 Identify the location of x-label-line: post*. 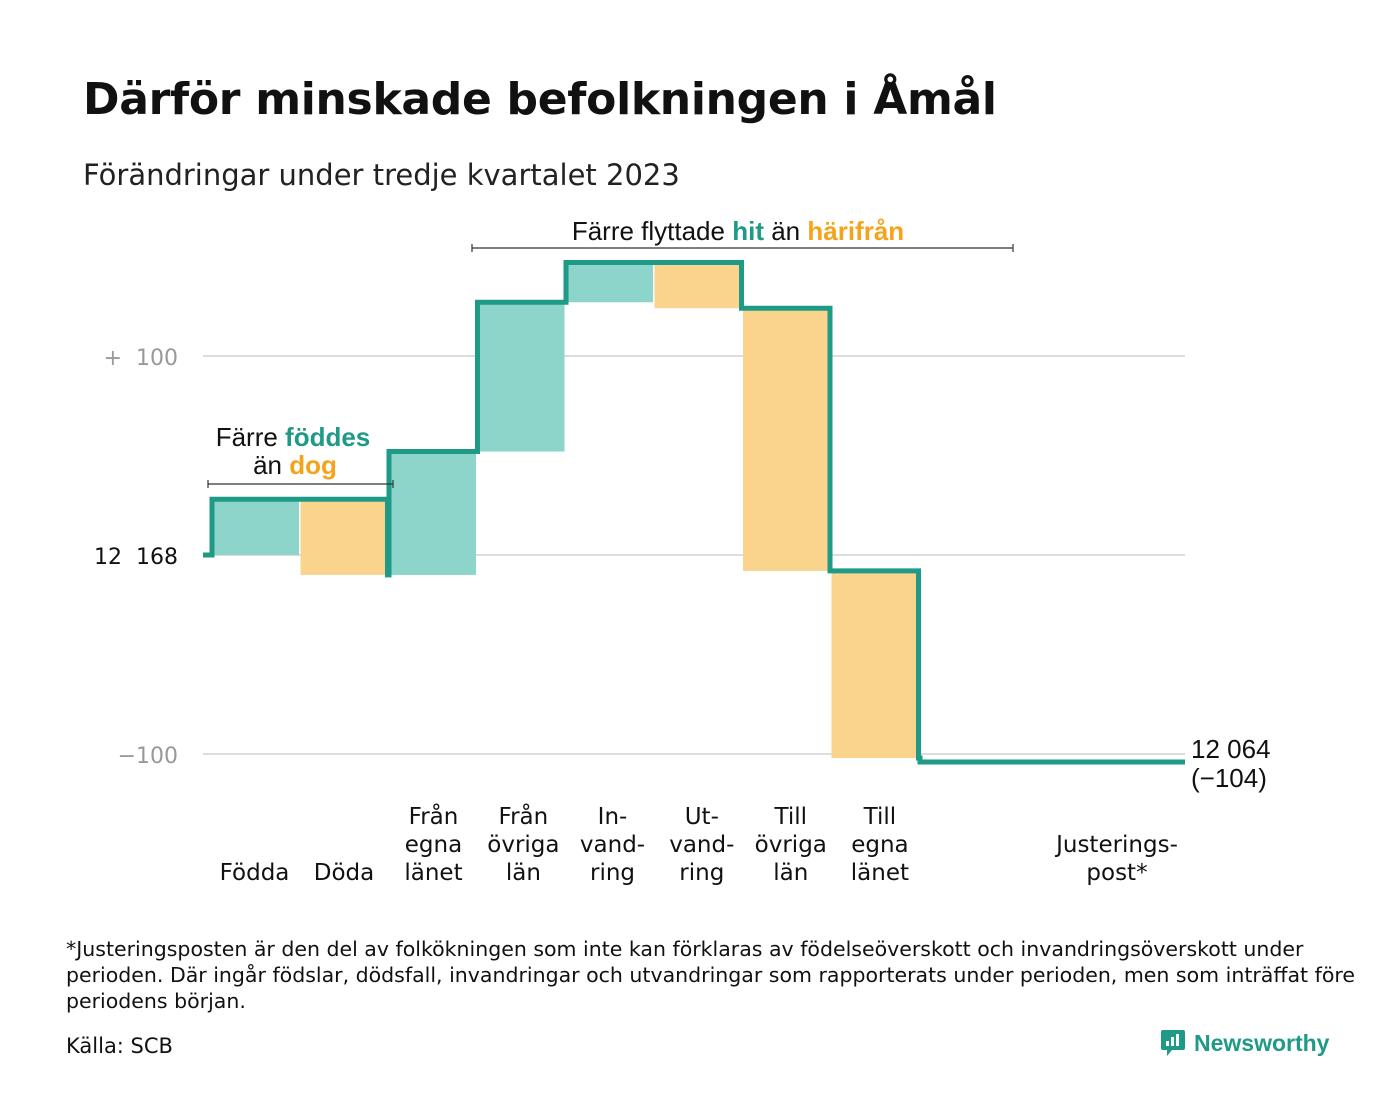
(1116, 873).